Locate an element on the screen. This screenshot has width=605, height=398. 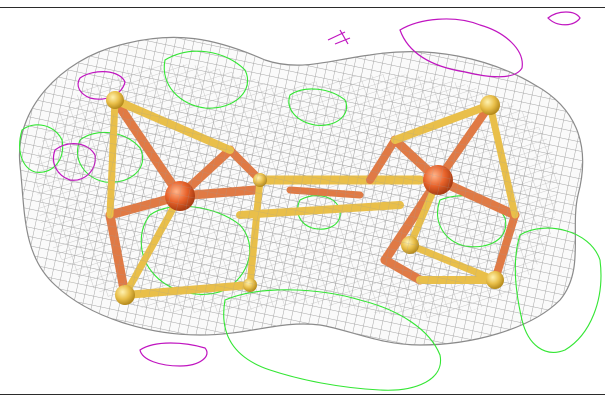
bottom-border-line is located at coordinates (302, 394).